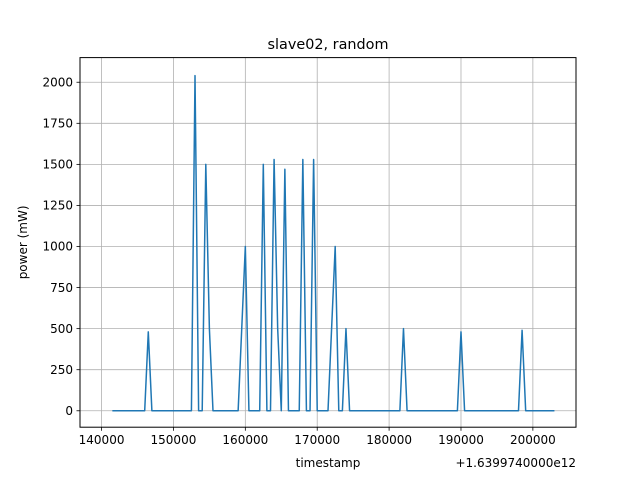 The height and width of the screenshot is (484, 640). Describe the element at coordinates (328, 463) in the screenshot. I see `x-axis-label: timestamp` at that location.